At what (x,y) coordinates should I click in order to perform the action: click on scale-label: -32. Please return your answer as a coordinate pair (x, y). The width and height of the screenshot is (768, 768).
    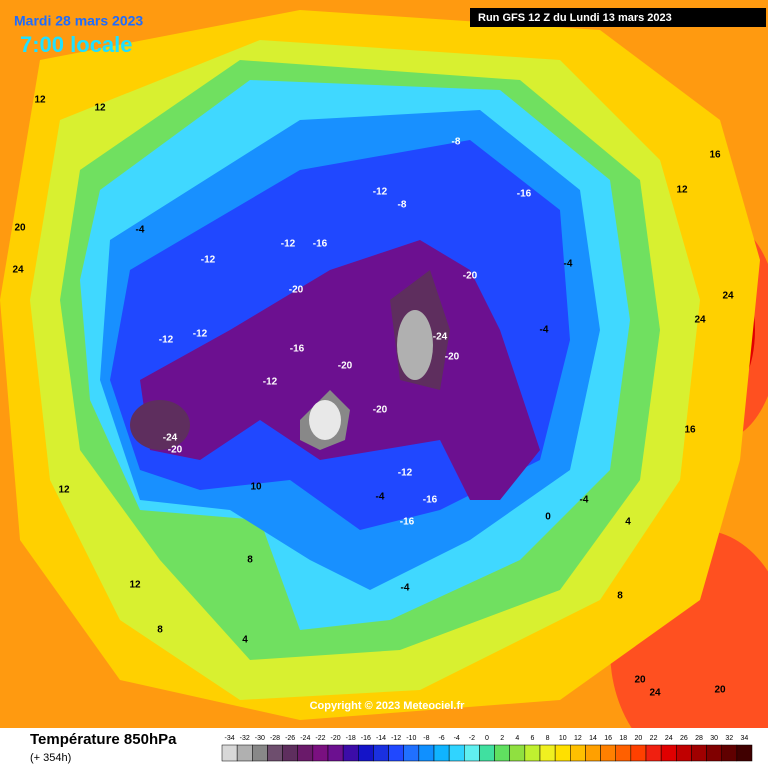
    Looking at the image, I should click on (245, 738).